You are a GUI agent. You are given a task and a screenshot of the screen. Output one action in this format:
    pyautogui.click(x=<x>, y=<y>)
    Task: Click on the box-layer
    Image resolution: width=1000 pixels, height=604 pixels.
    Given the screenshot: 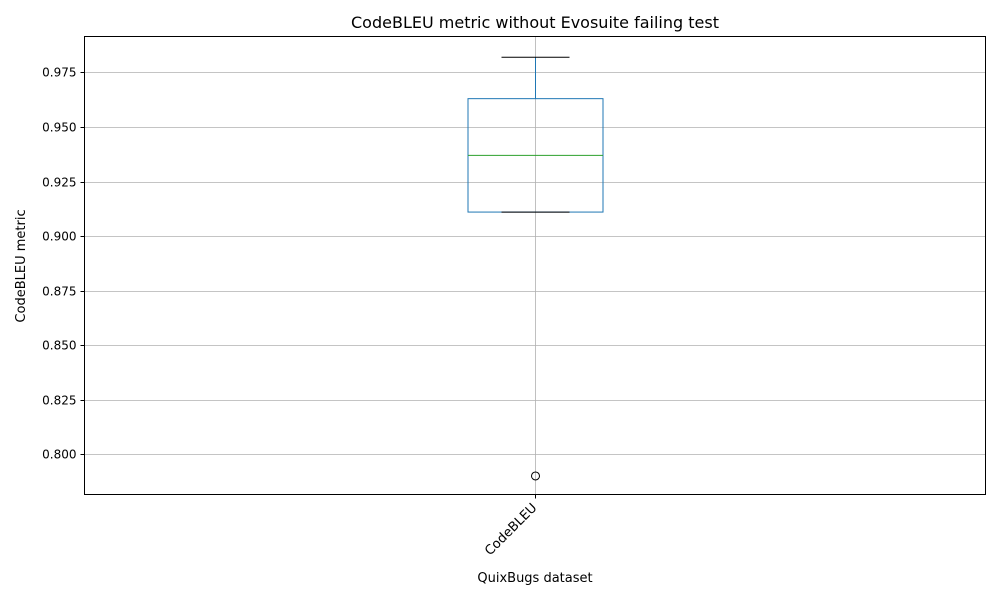 What is the action you would take?
    pyautogui.click(x=535, y=268)
    